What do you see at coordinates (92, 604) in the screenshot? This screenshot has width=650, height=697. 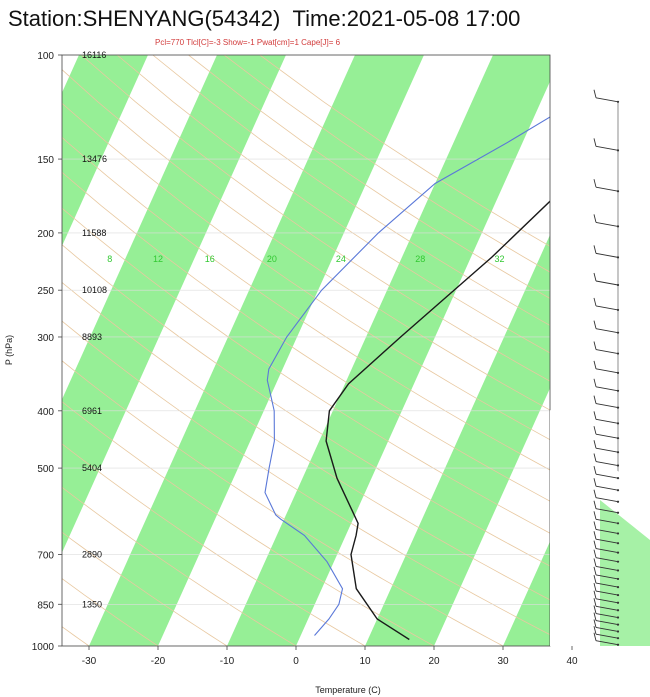 I see `height-label: 1350` at bounding box center [92, 604].